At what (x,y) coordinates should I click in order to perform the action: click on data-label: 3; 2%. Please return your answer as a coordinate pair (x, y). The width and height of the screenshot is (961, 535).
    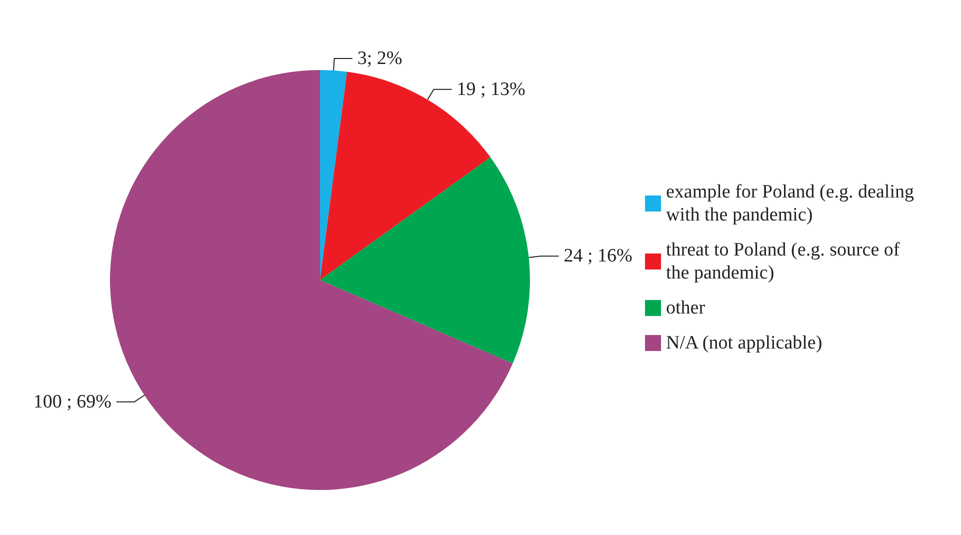
    Looking at the image, I should click on (379, 58).